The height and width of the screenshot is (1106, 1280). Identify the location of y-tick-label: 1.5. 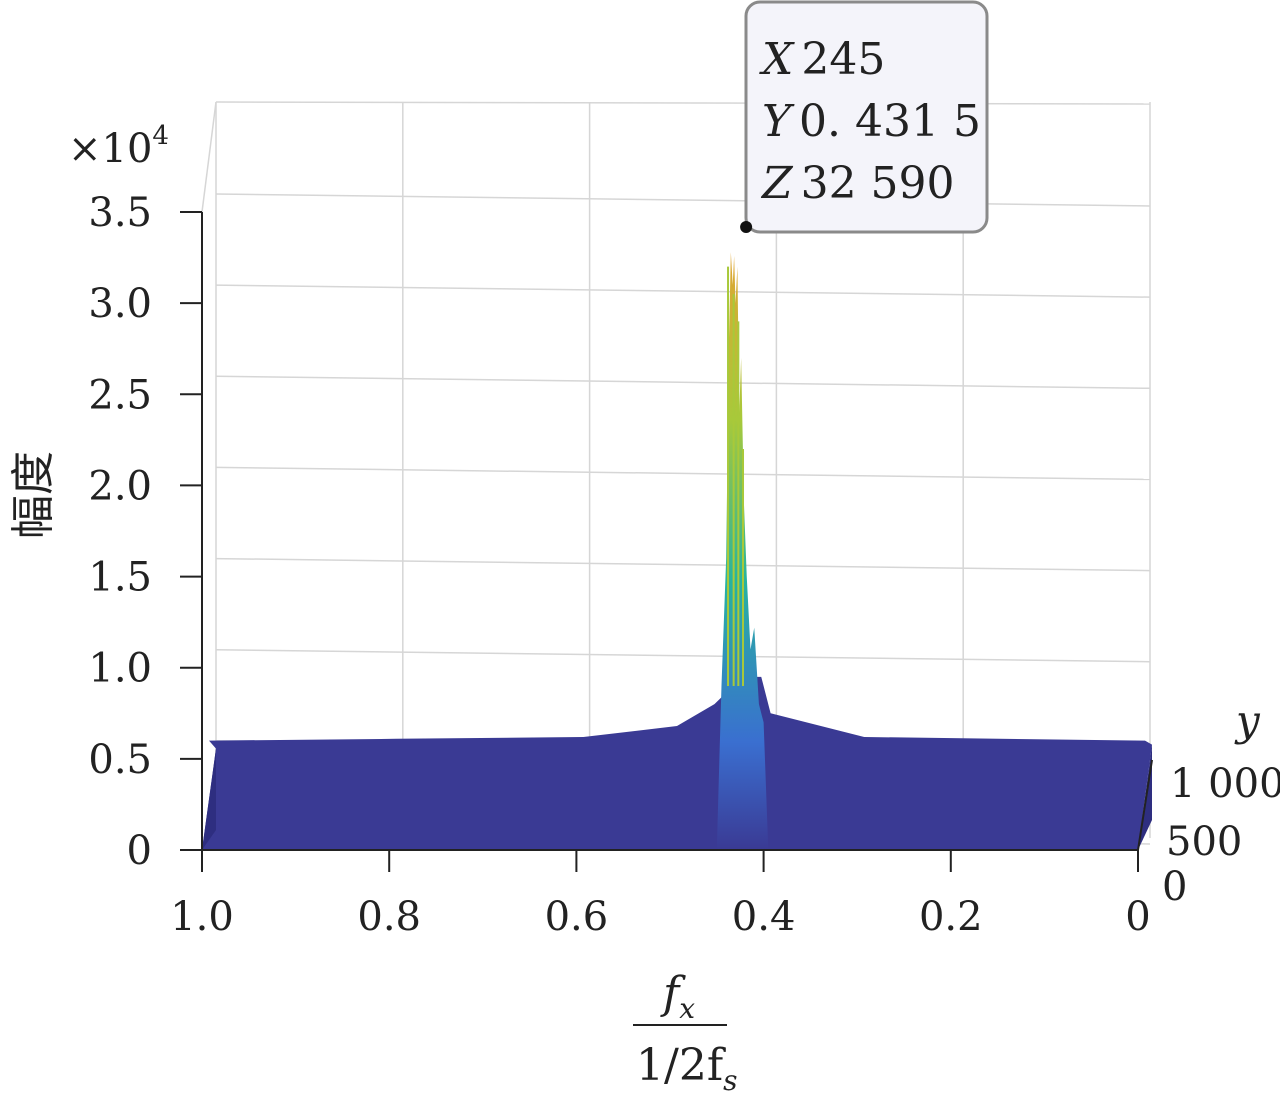
(120, 578).